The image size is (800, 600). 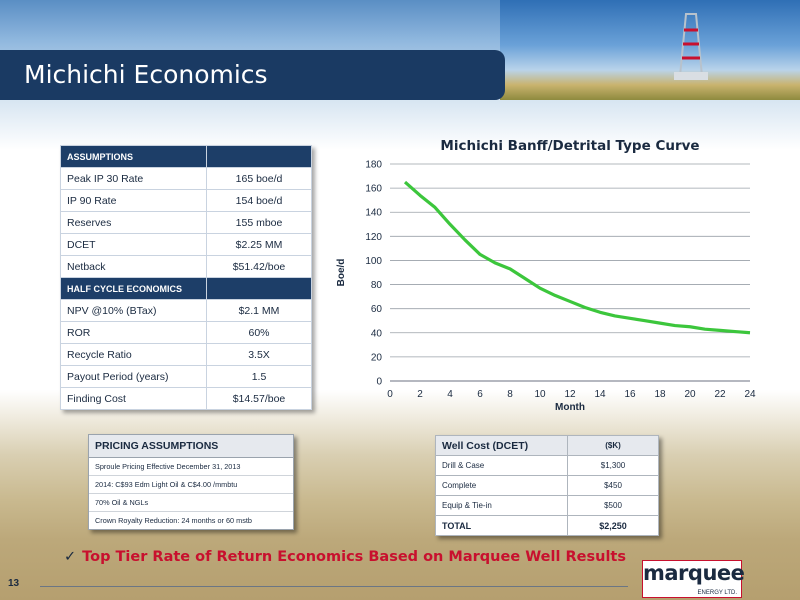 What do you see at coordinates (133, 244) in the screenshot?
I see `assumption-label: DCET` at bounding box center [133, 244].